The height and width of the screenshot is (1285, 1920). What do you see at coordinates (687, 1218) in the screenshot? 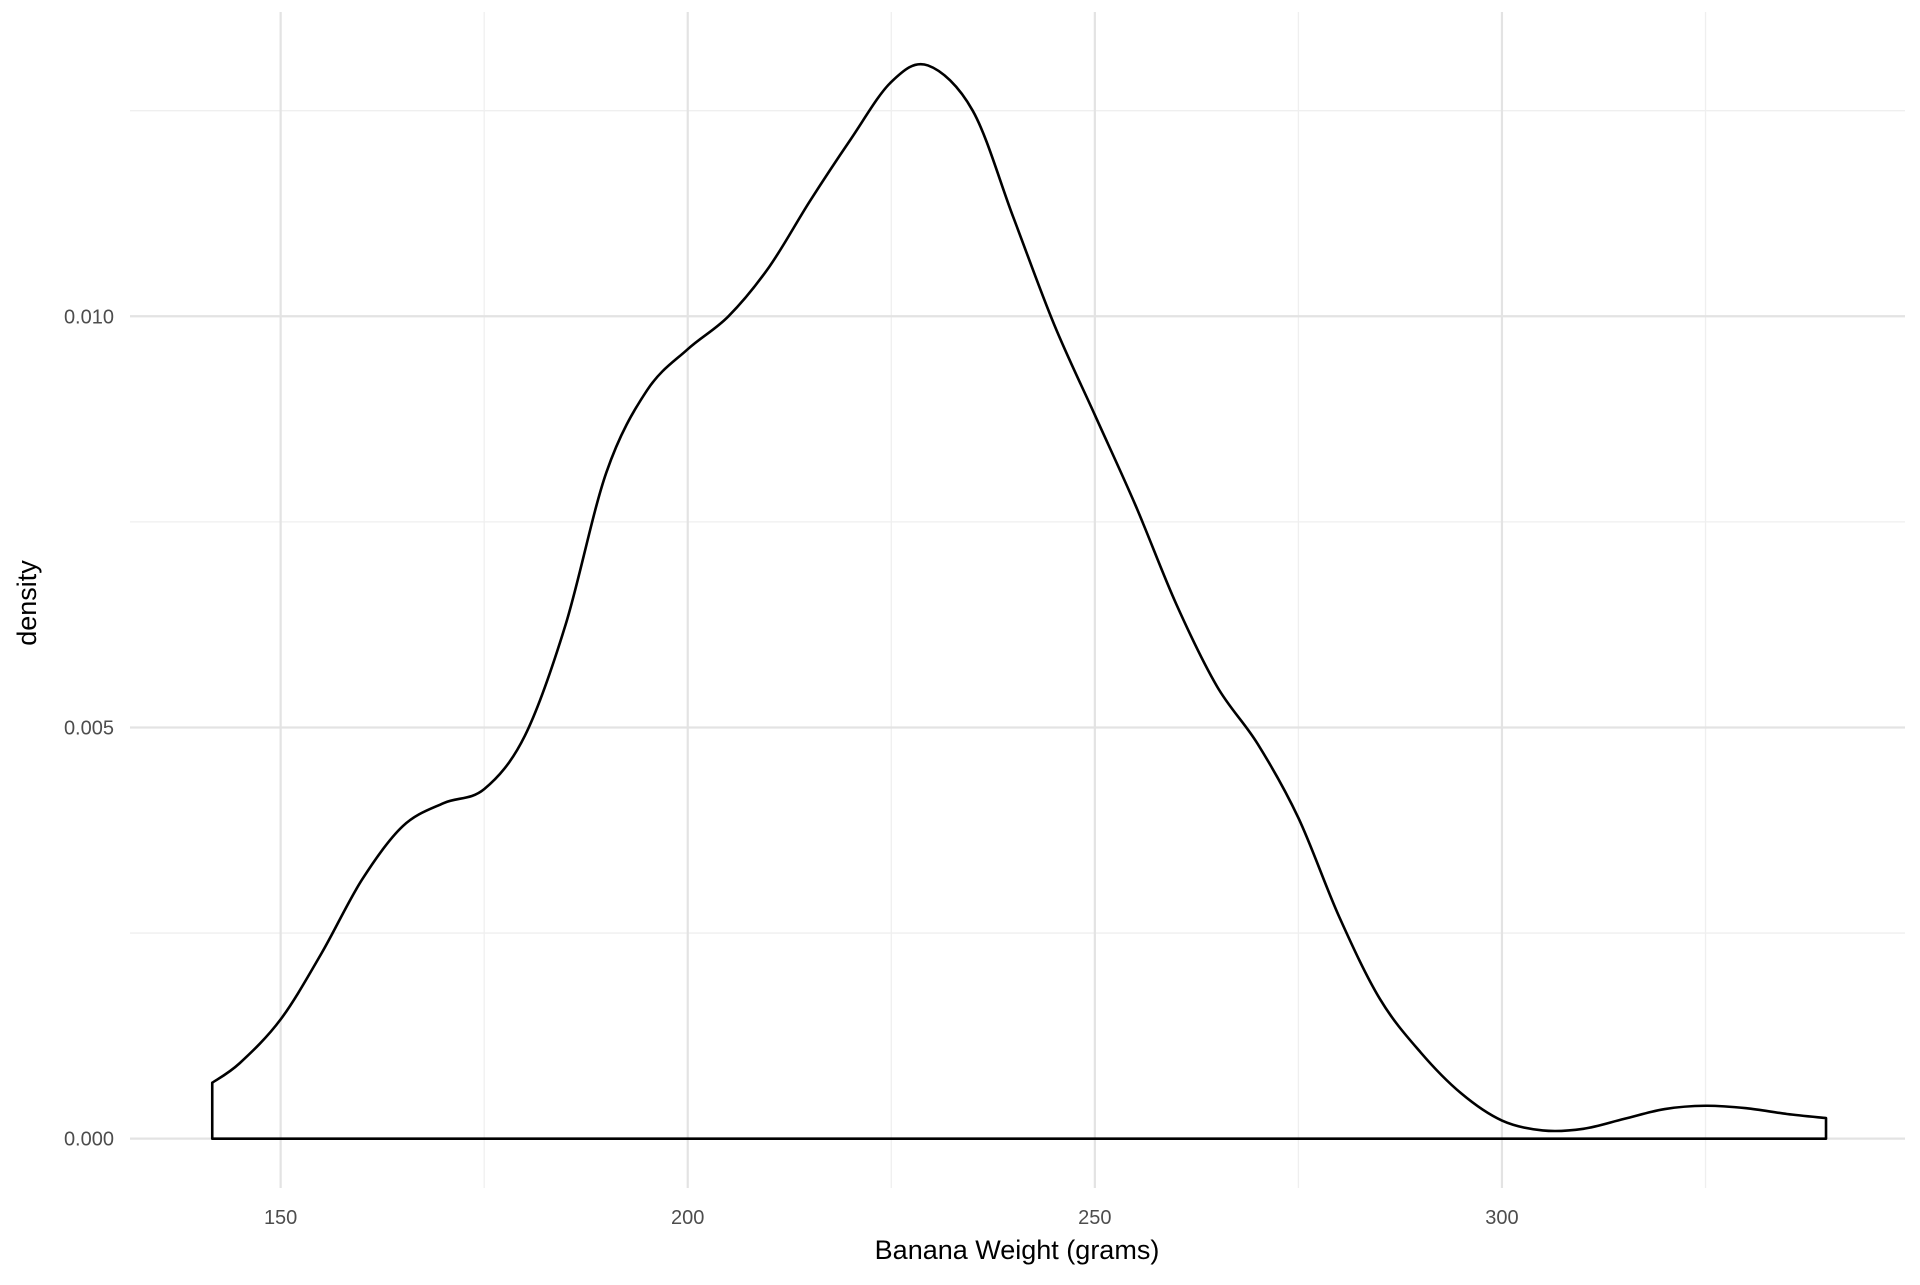
I see `x-tick-label: 200` at bounding box center [687, 1218].